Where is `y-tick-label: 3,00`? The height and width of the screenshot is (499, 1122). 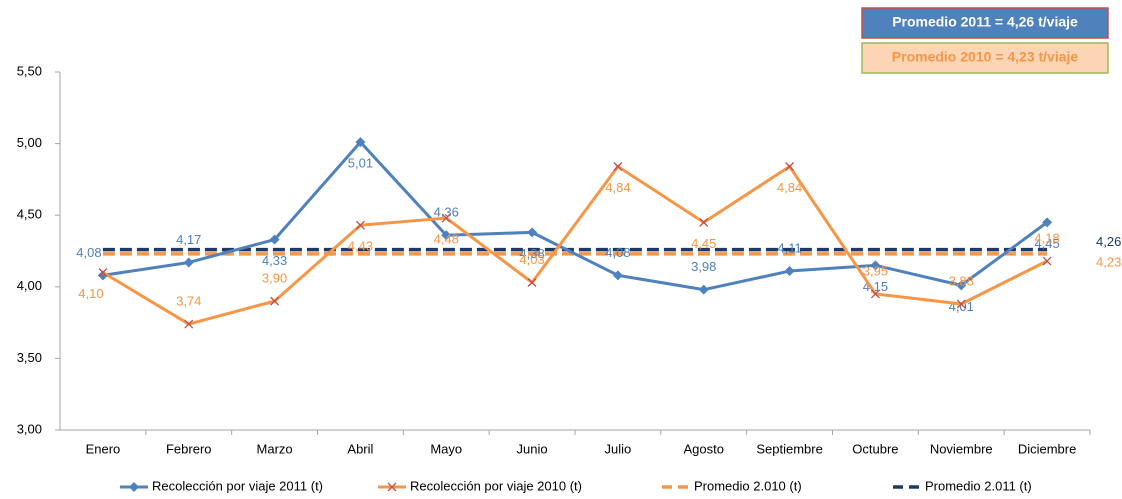
y-tick-label: 3,00 is located at coordinates (29, 428).